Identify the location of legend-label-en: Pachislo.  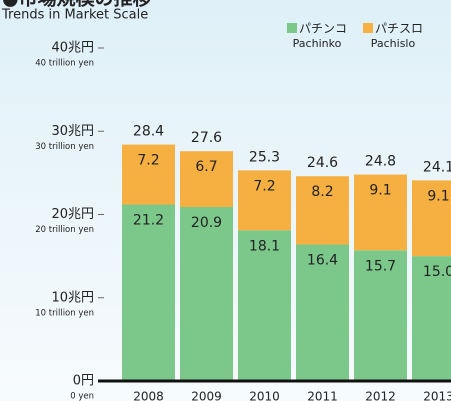
(393, 43).